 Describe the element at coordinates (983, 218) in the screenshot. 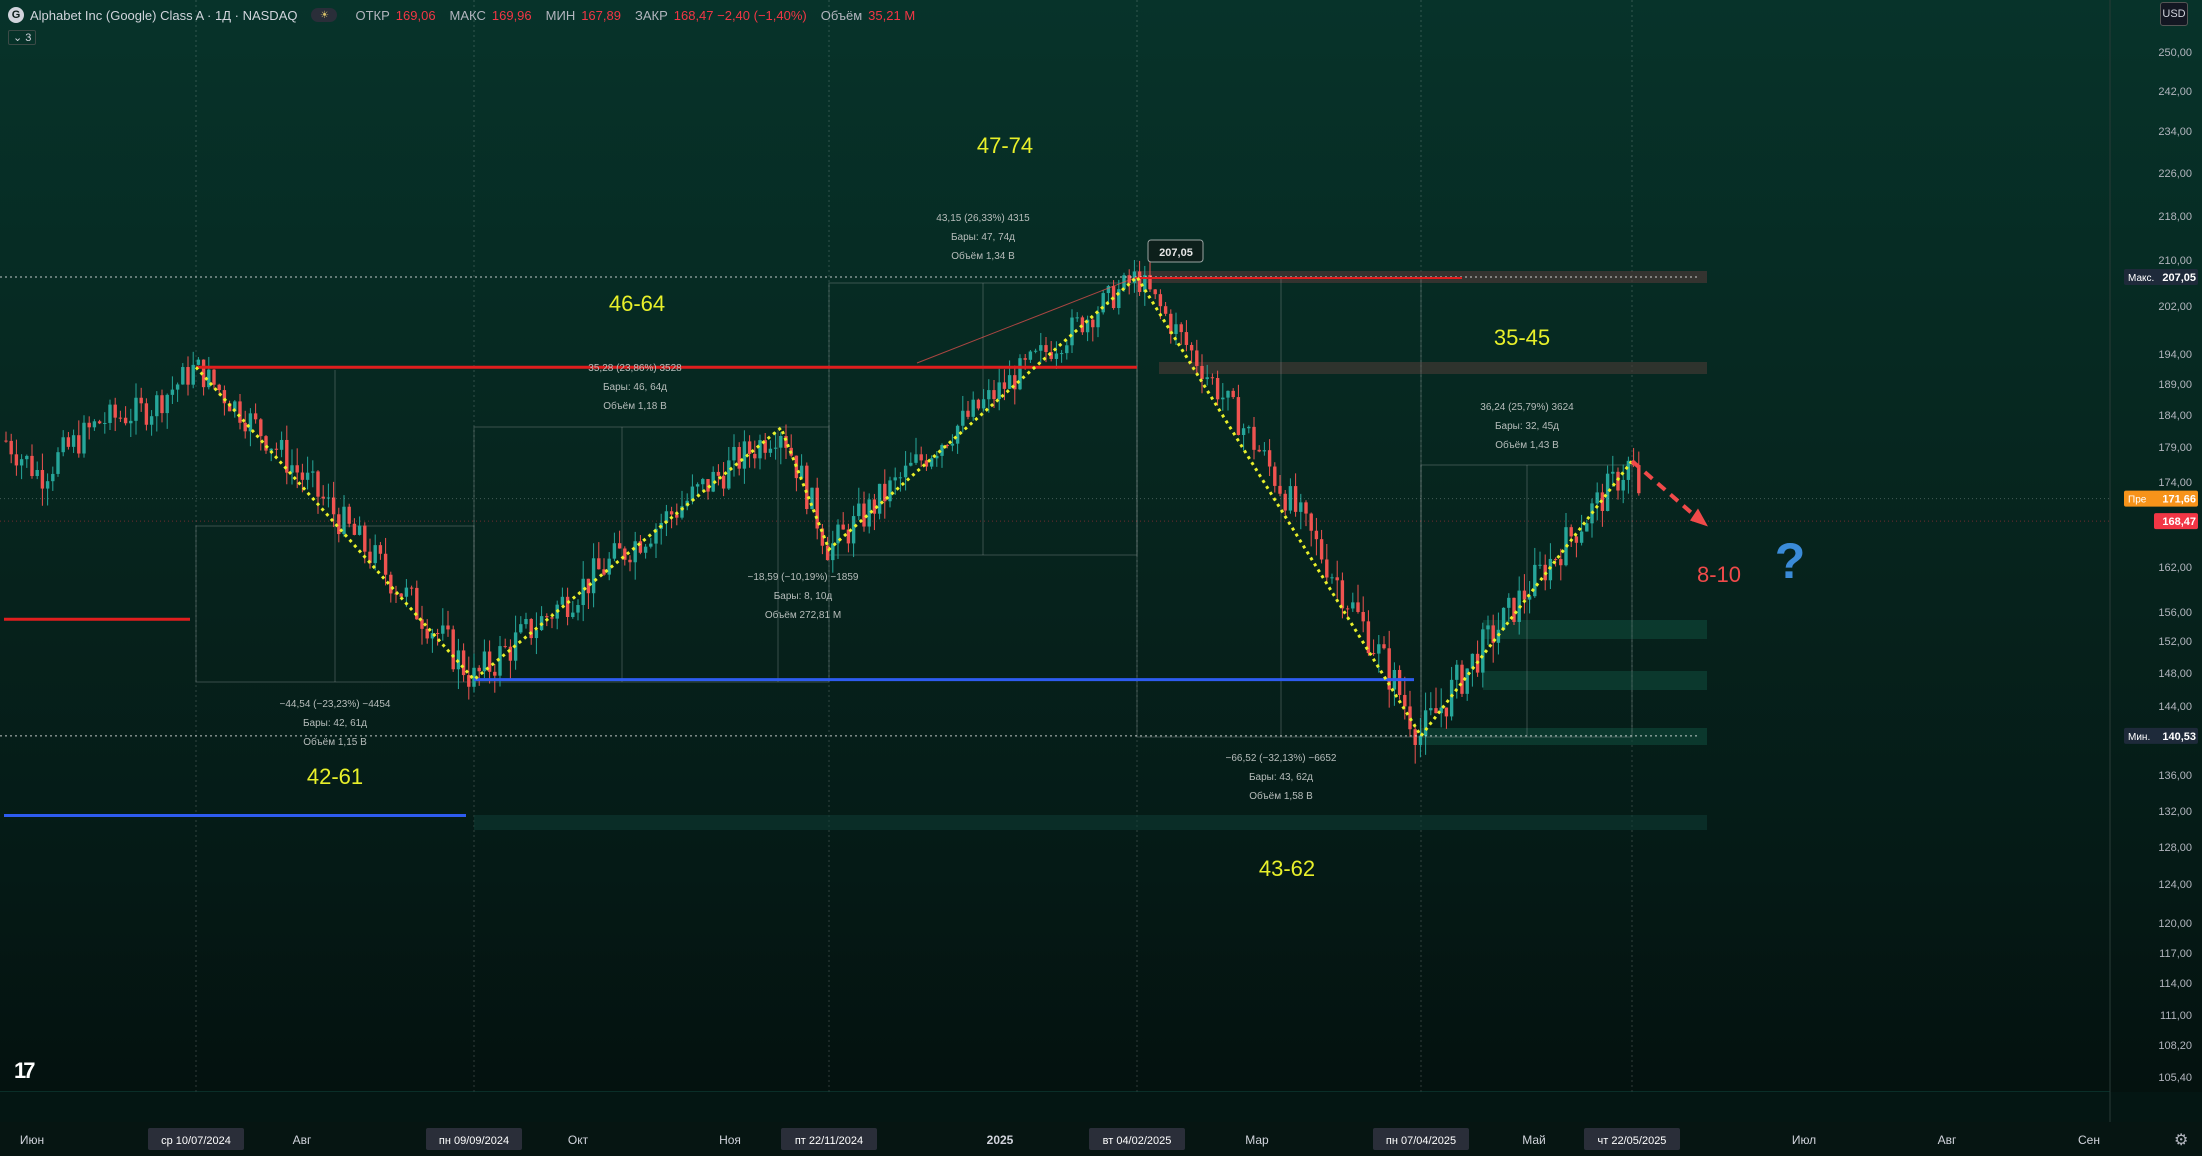

I see `measure-stat-text: 43,15 (26,33%) 4315` at that location.